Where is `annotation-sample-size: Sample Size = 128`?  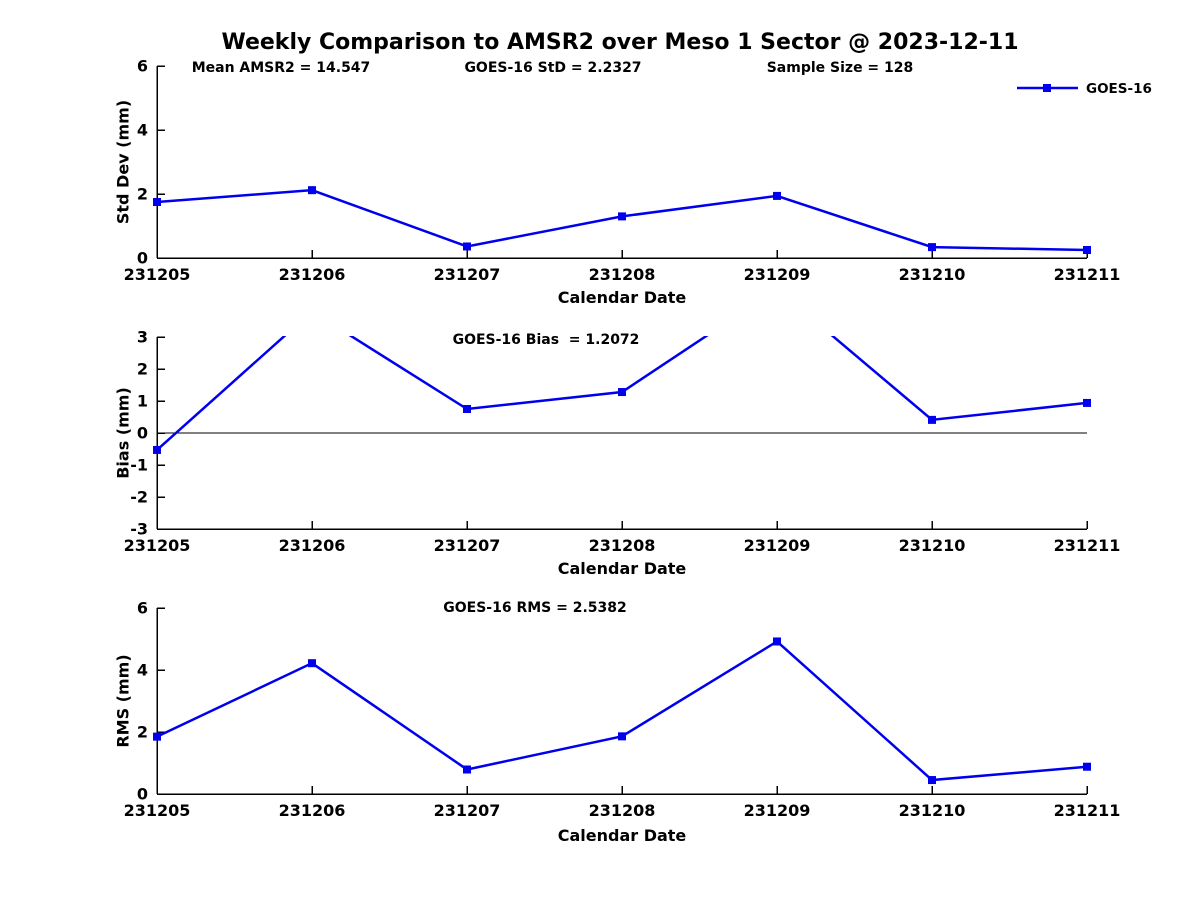
annotation-sample-size: Sample Size = 128 is located at coordinates (840, 68).